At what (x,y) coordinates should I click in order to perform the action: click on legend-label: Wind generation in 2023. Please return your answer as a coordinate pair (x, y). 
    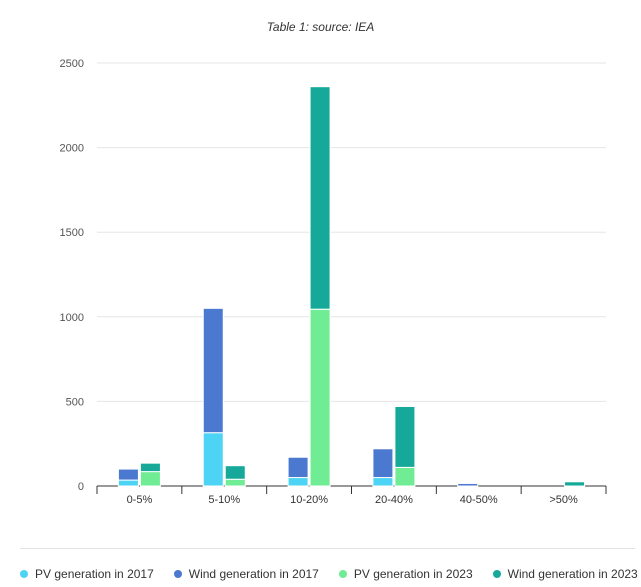
    Looking at the image, I should click on (572, 574).